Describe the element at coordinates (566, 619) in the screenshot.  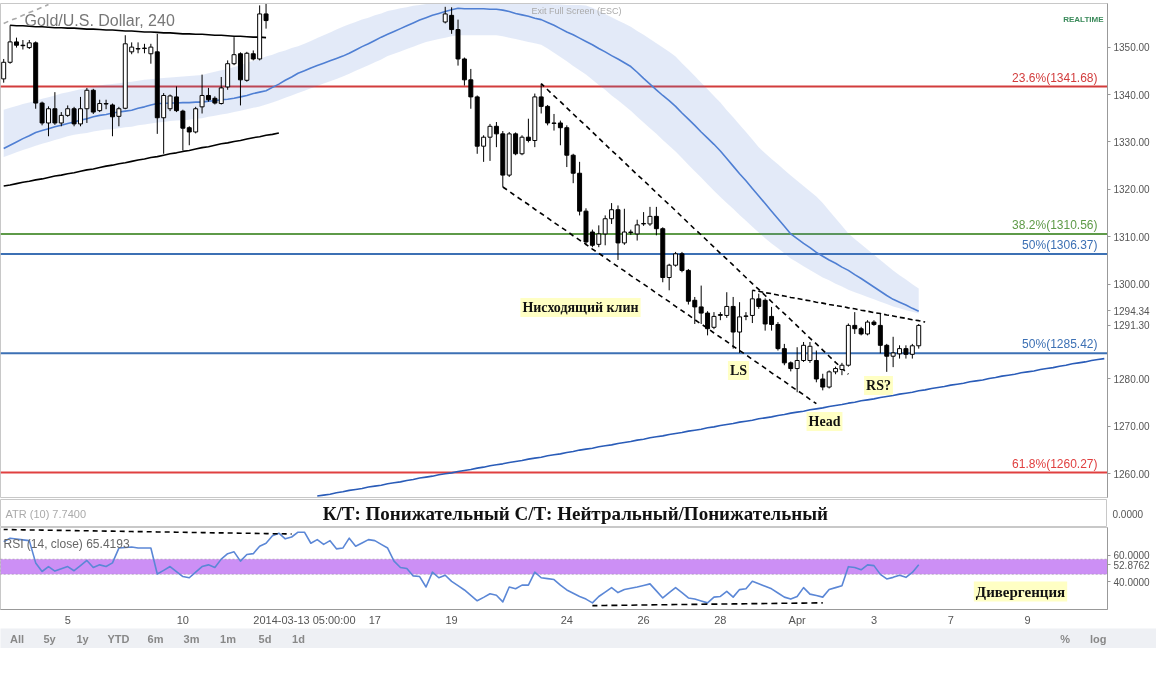
I see `x-tick-label: 24` at that location.